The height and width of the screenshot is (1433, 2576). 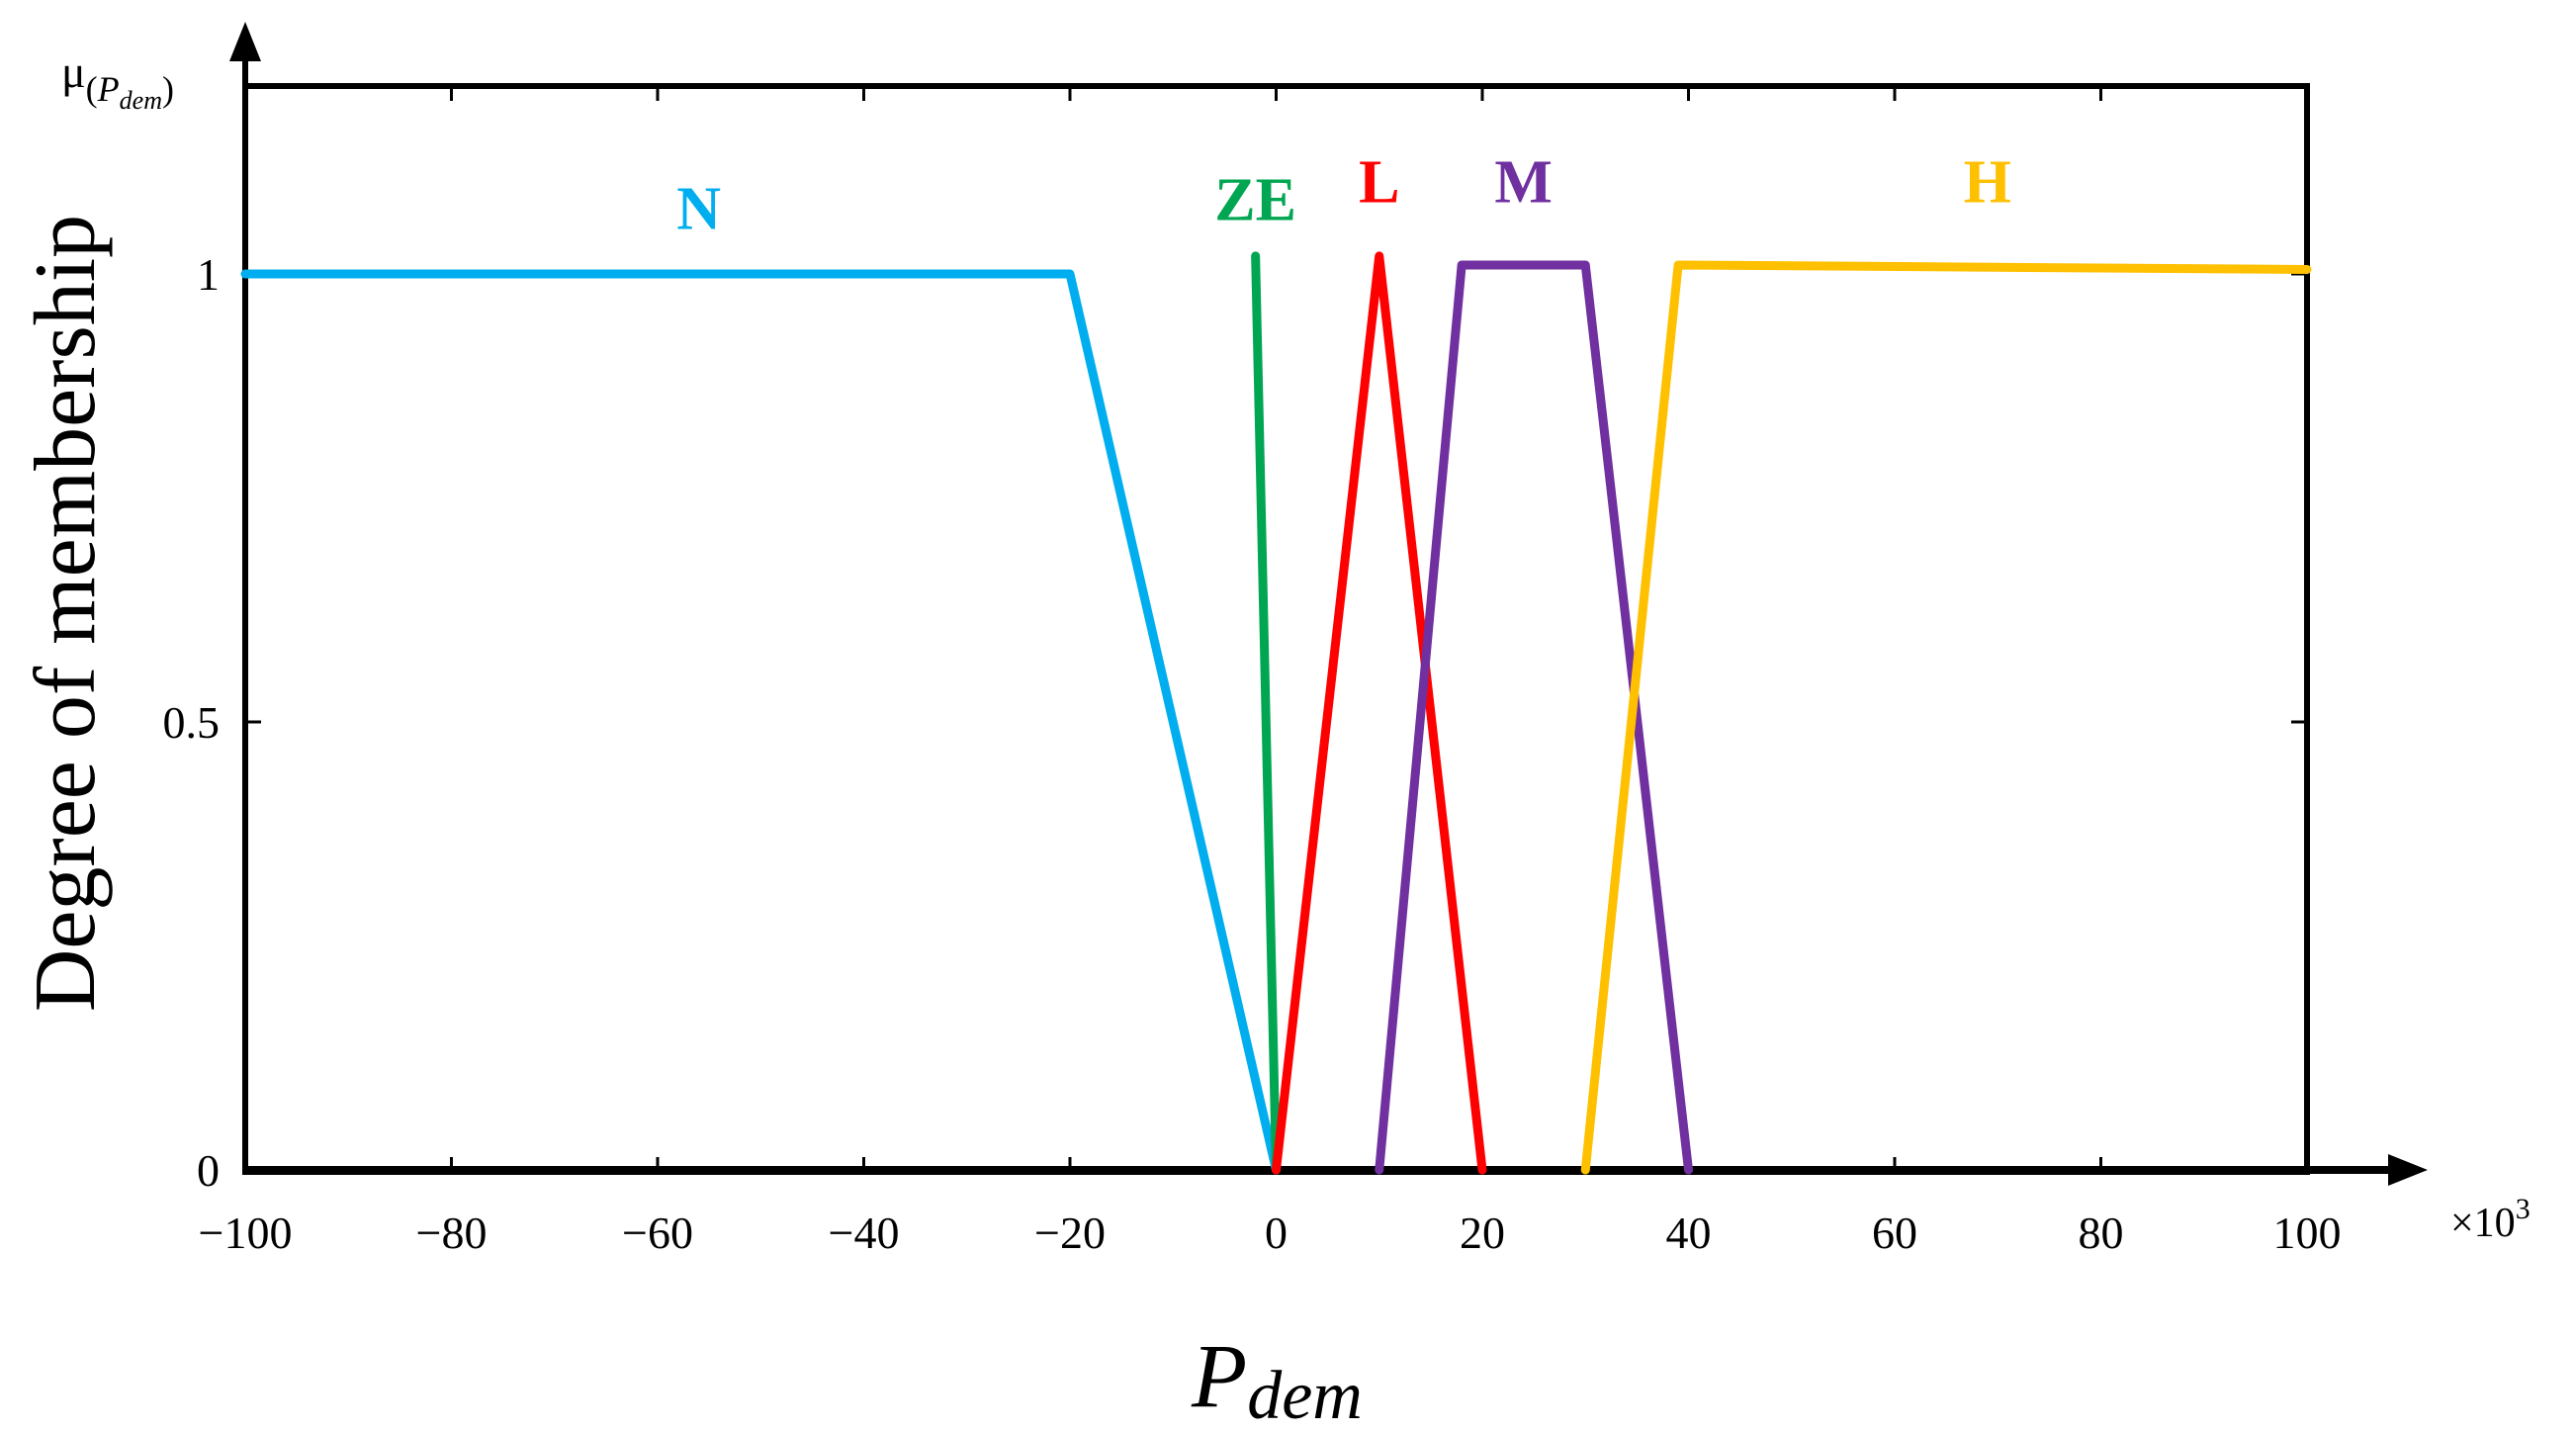 I want to click on series-line-ze, so click(x=1266, y=713).